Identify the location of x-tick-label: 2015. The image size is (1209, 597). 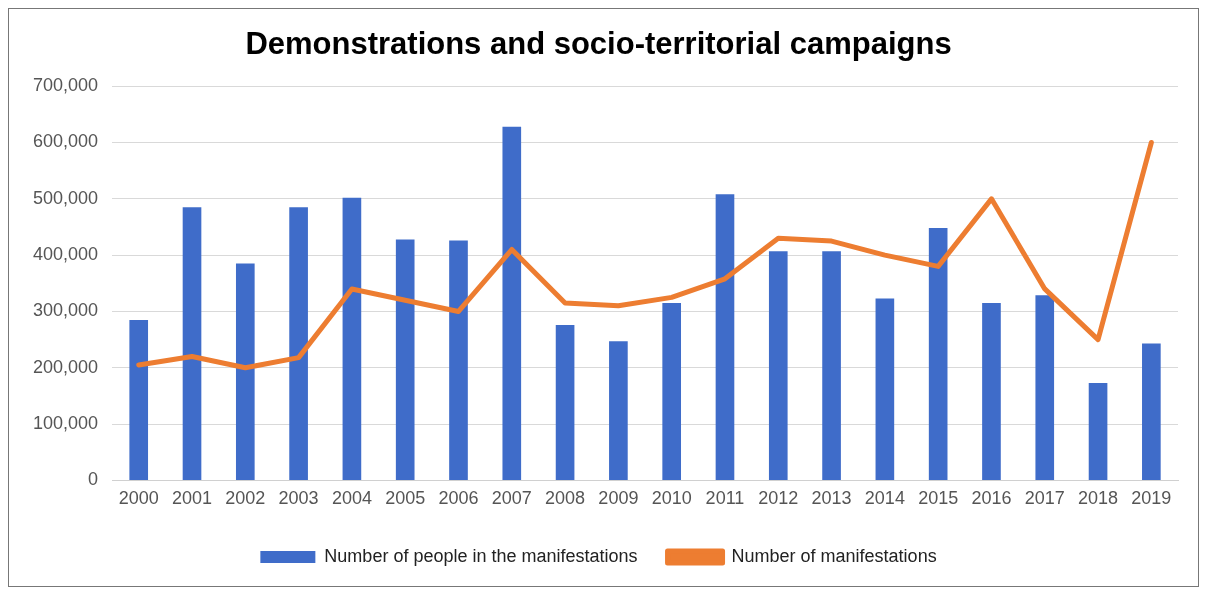
(938, 498).